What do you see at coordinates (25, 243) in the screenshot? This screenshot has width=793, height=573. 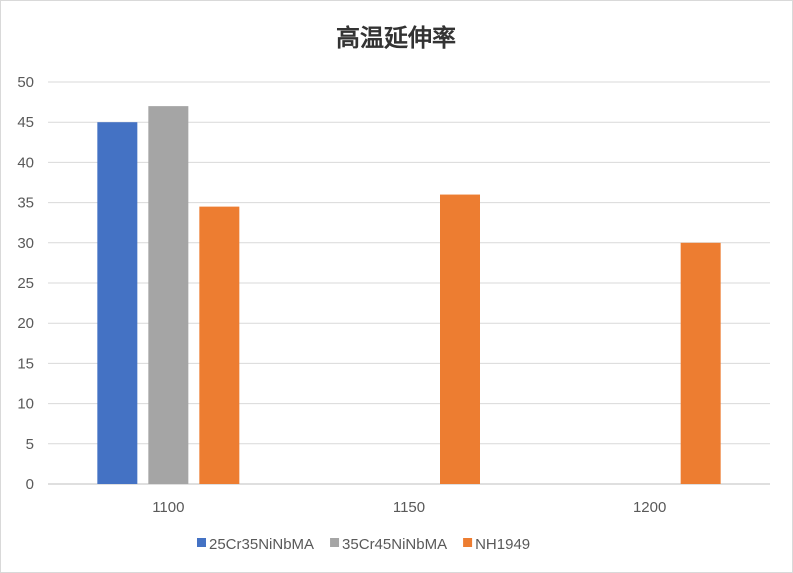 I see `y-tick-label: 30` at bounding box center [25, 243].